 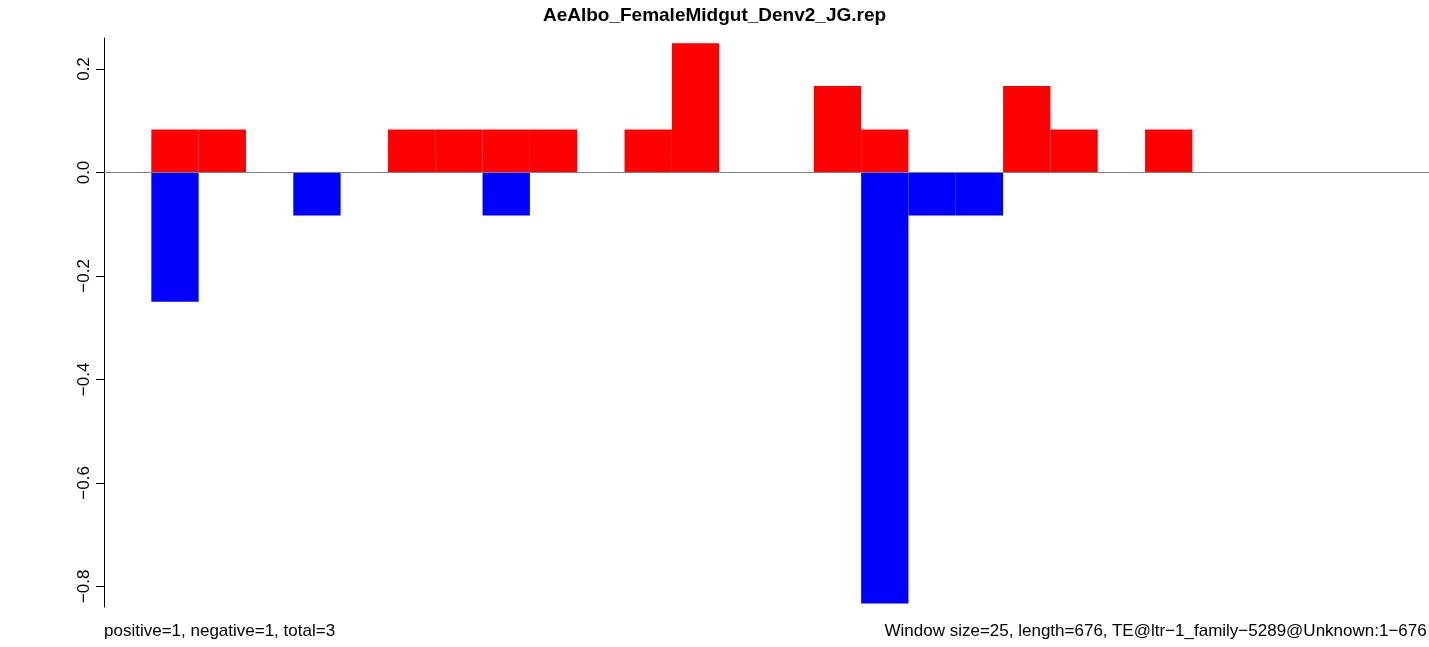 I want to click on y-tick-label: −0.2, so click(x=83, y=276).